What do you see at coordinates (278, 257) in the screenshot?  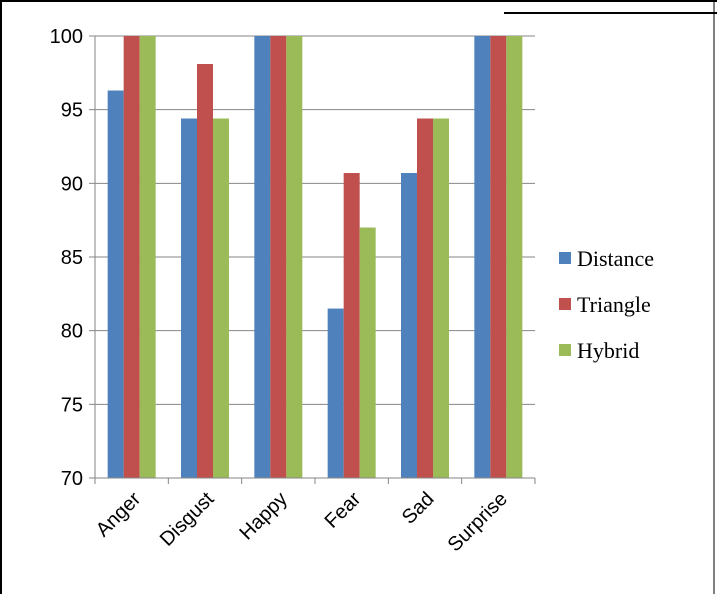 I see `bar-triangle-happy` at bounding box center [278, 257].